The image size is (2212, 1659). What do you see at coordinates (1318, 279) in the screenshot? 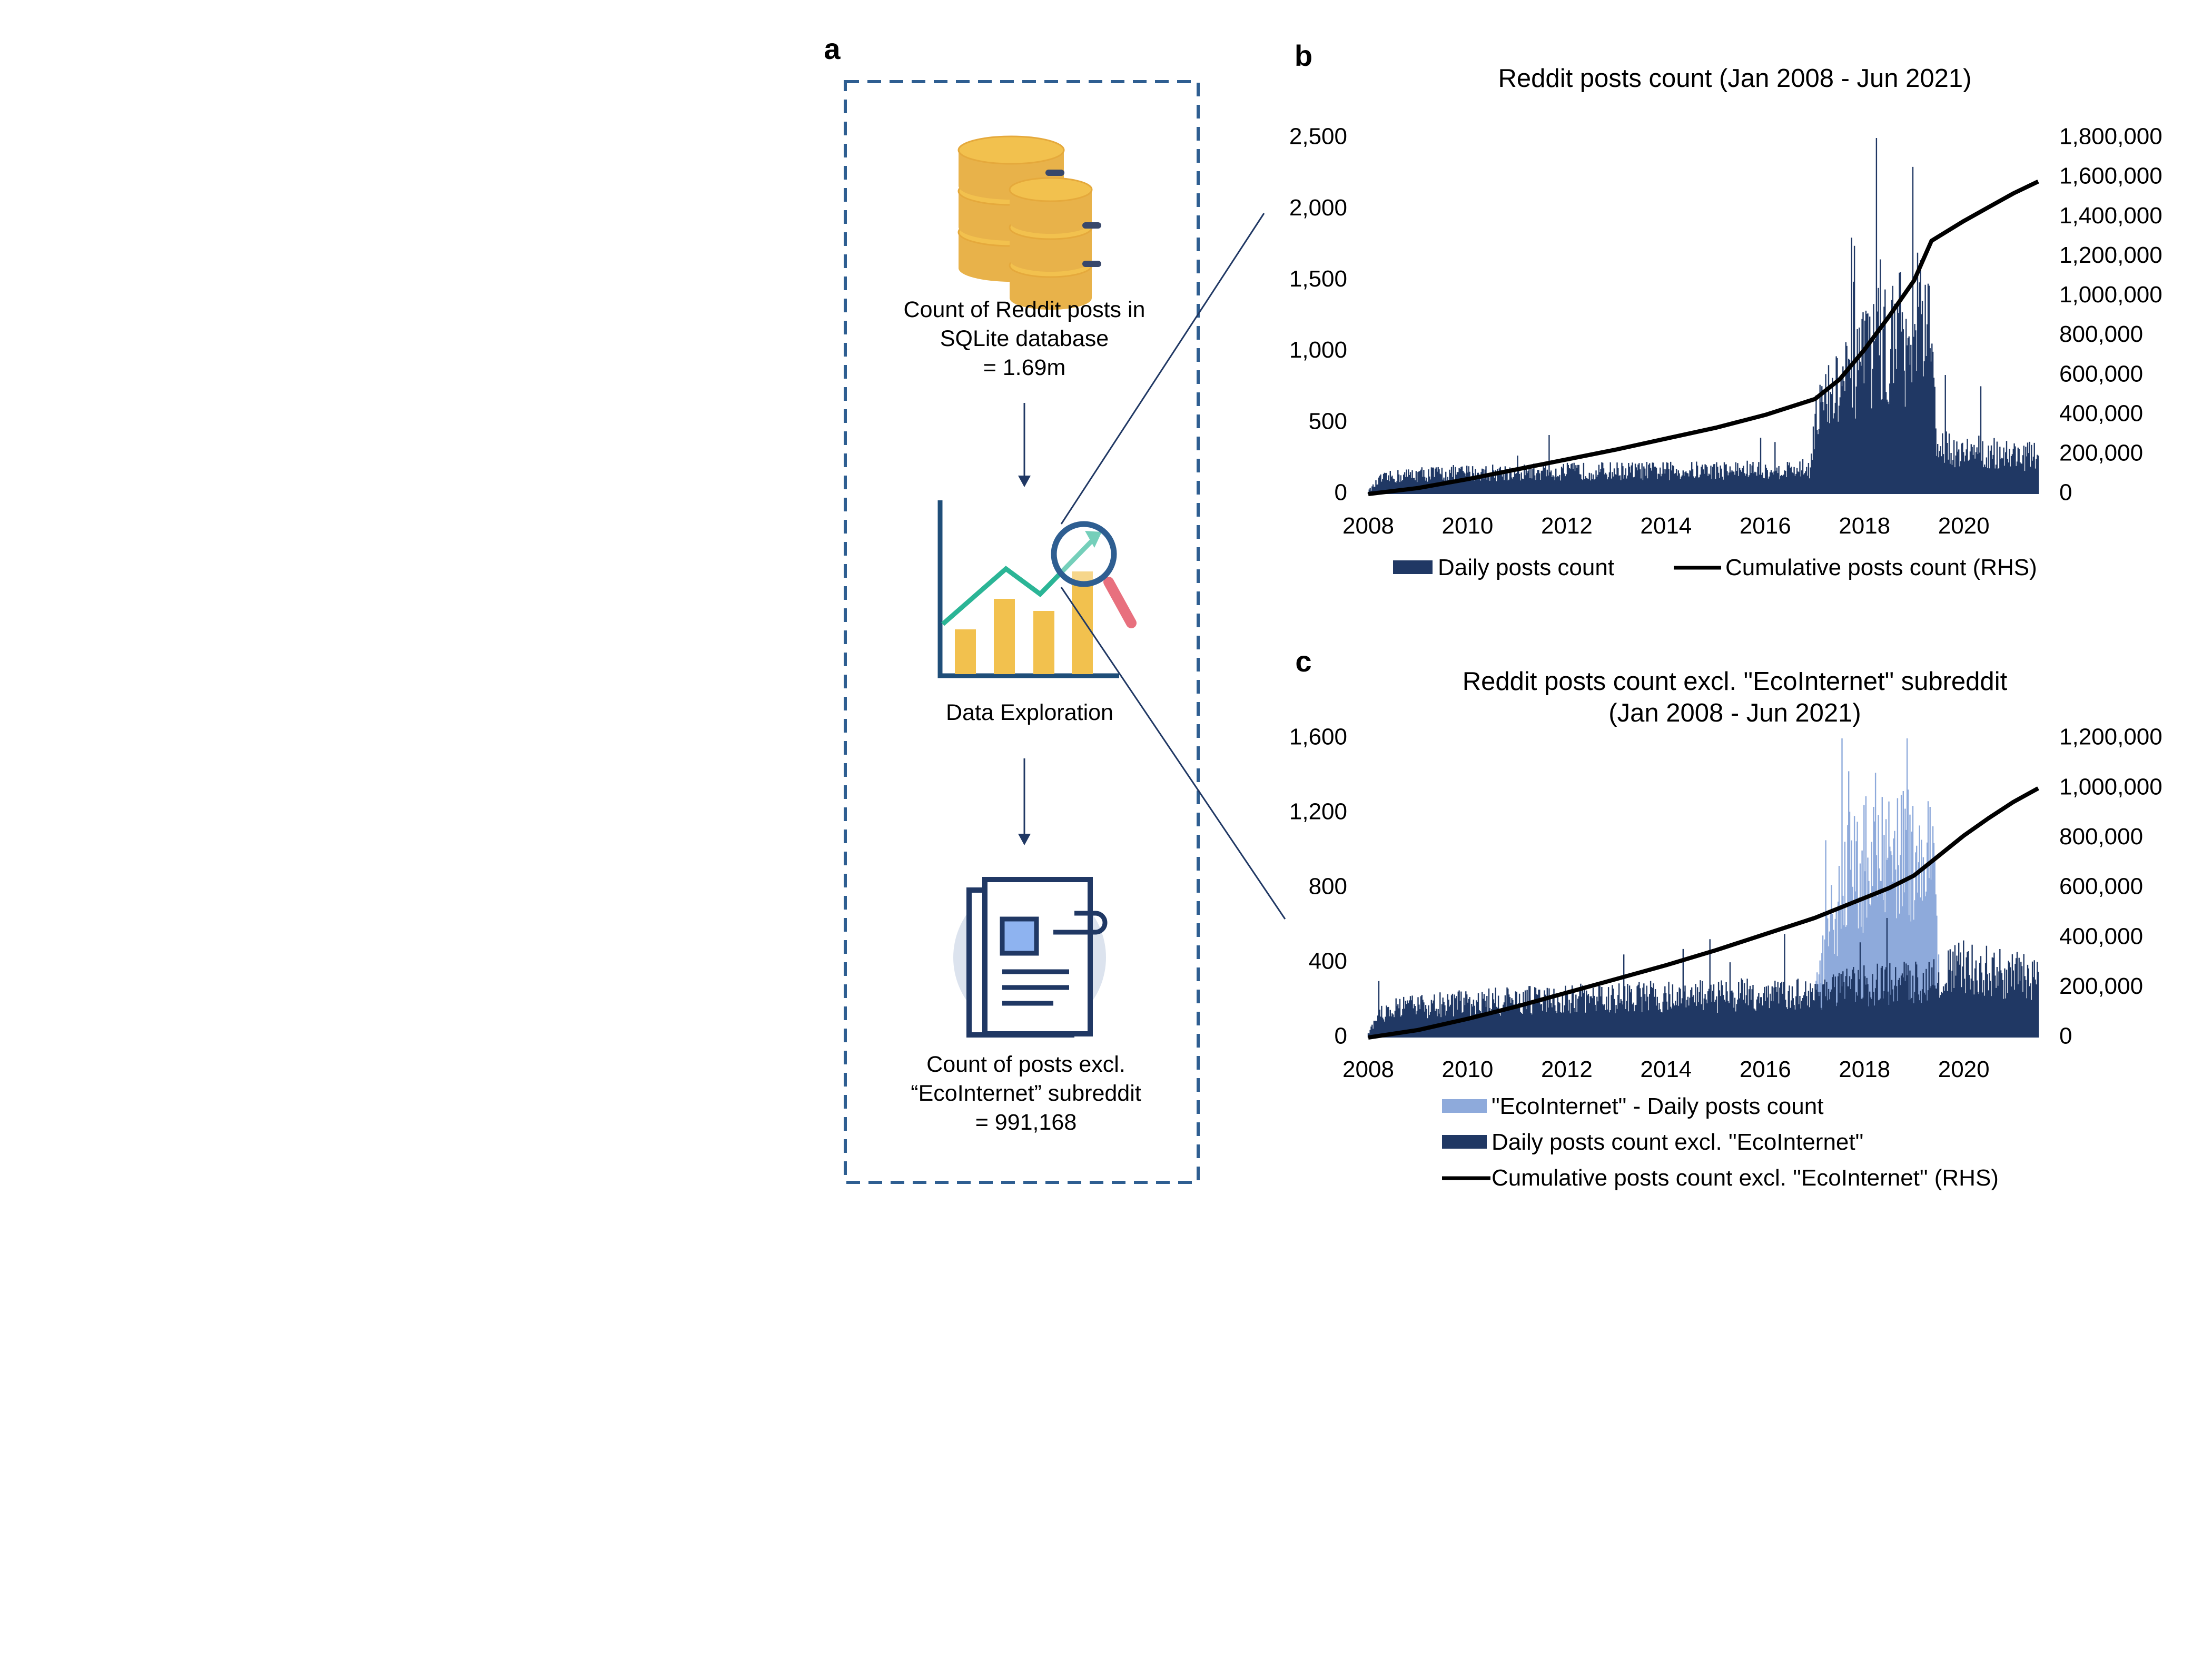
I see `y-tick-label-left: 1,500` at bounding box center [1318, 279].